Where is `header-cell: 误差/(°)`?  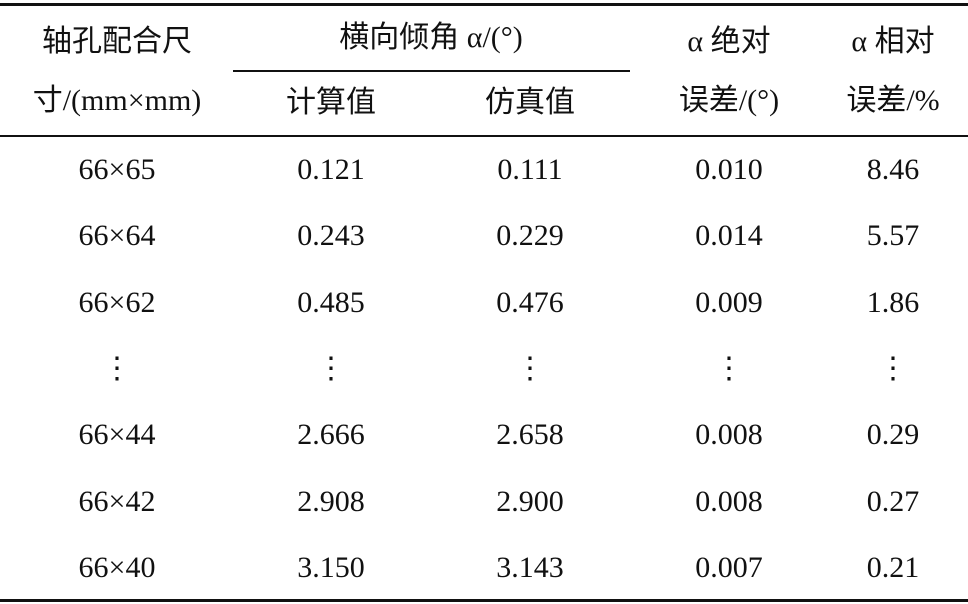
header-cell: 误差/(°) is located at coordinates (729, 100).